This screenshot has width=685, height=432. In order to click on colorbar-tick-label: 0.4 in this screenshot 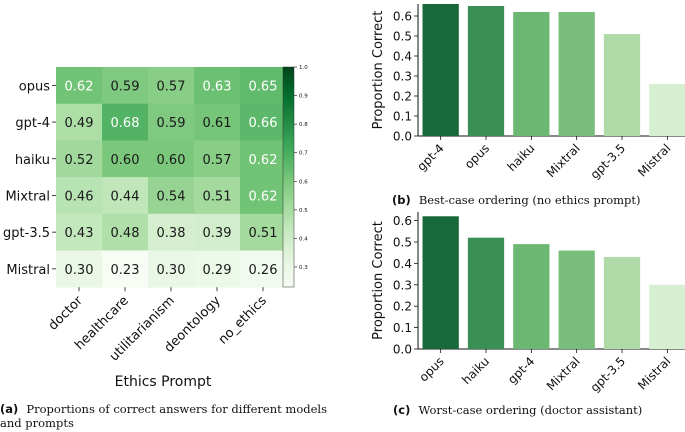, I will do `click(303, 239)`.